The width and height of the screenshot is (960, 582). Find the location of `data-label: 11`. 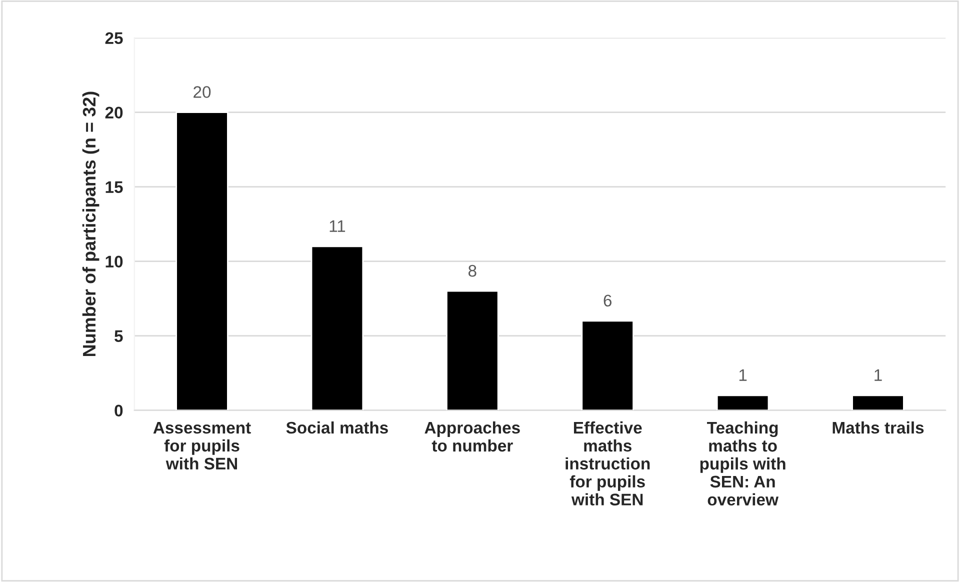

data-label: 11 is located at coordinates (338, 226).